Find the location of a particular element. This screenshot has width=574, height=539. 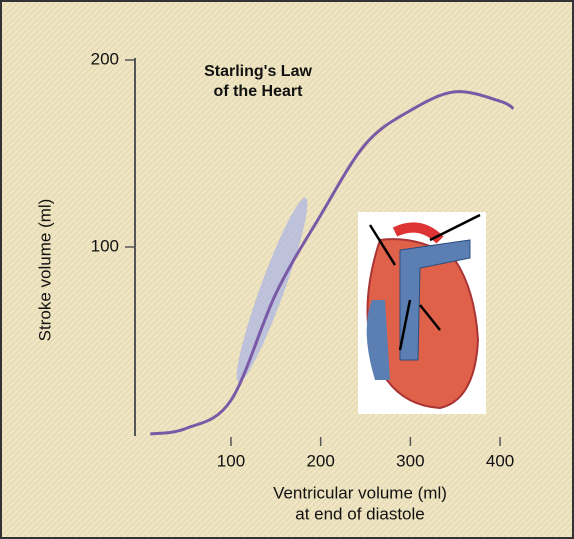

range-band is located at coordinates (272, 290).